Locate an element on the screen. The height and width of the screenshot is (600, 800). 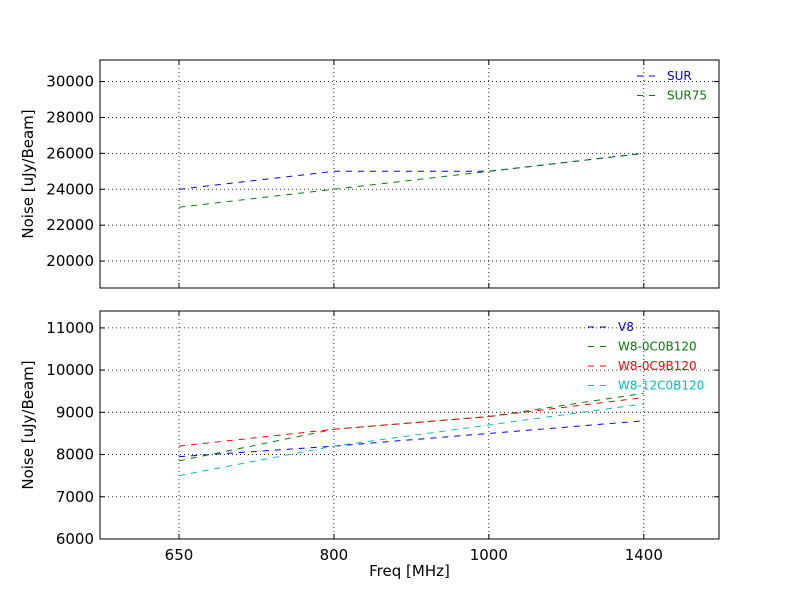
y-tick-label: 28000 is located at coordinates (70, 117).